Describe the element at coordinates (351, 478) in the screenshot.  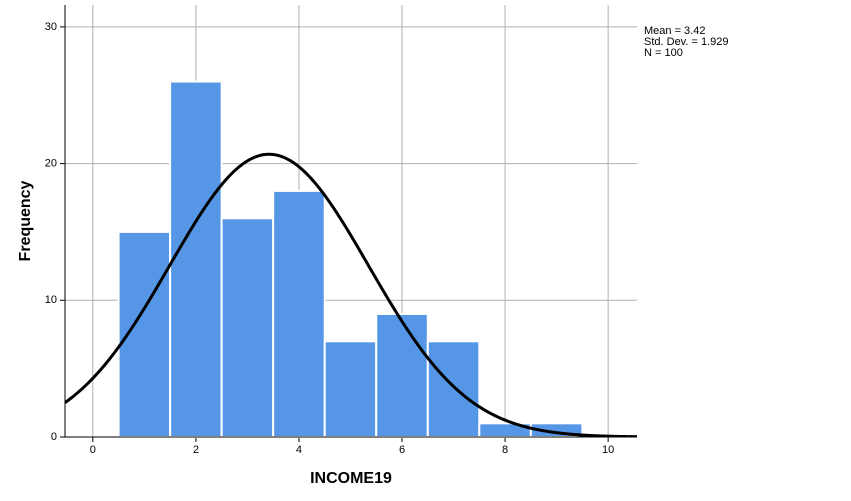
I see `x-axis-label: INCOME19` at that location.